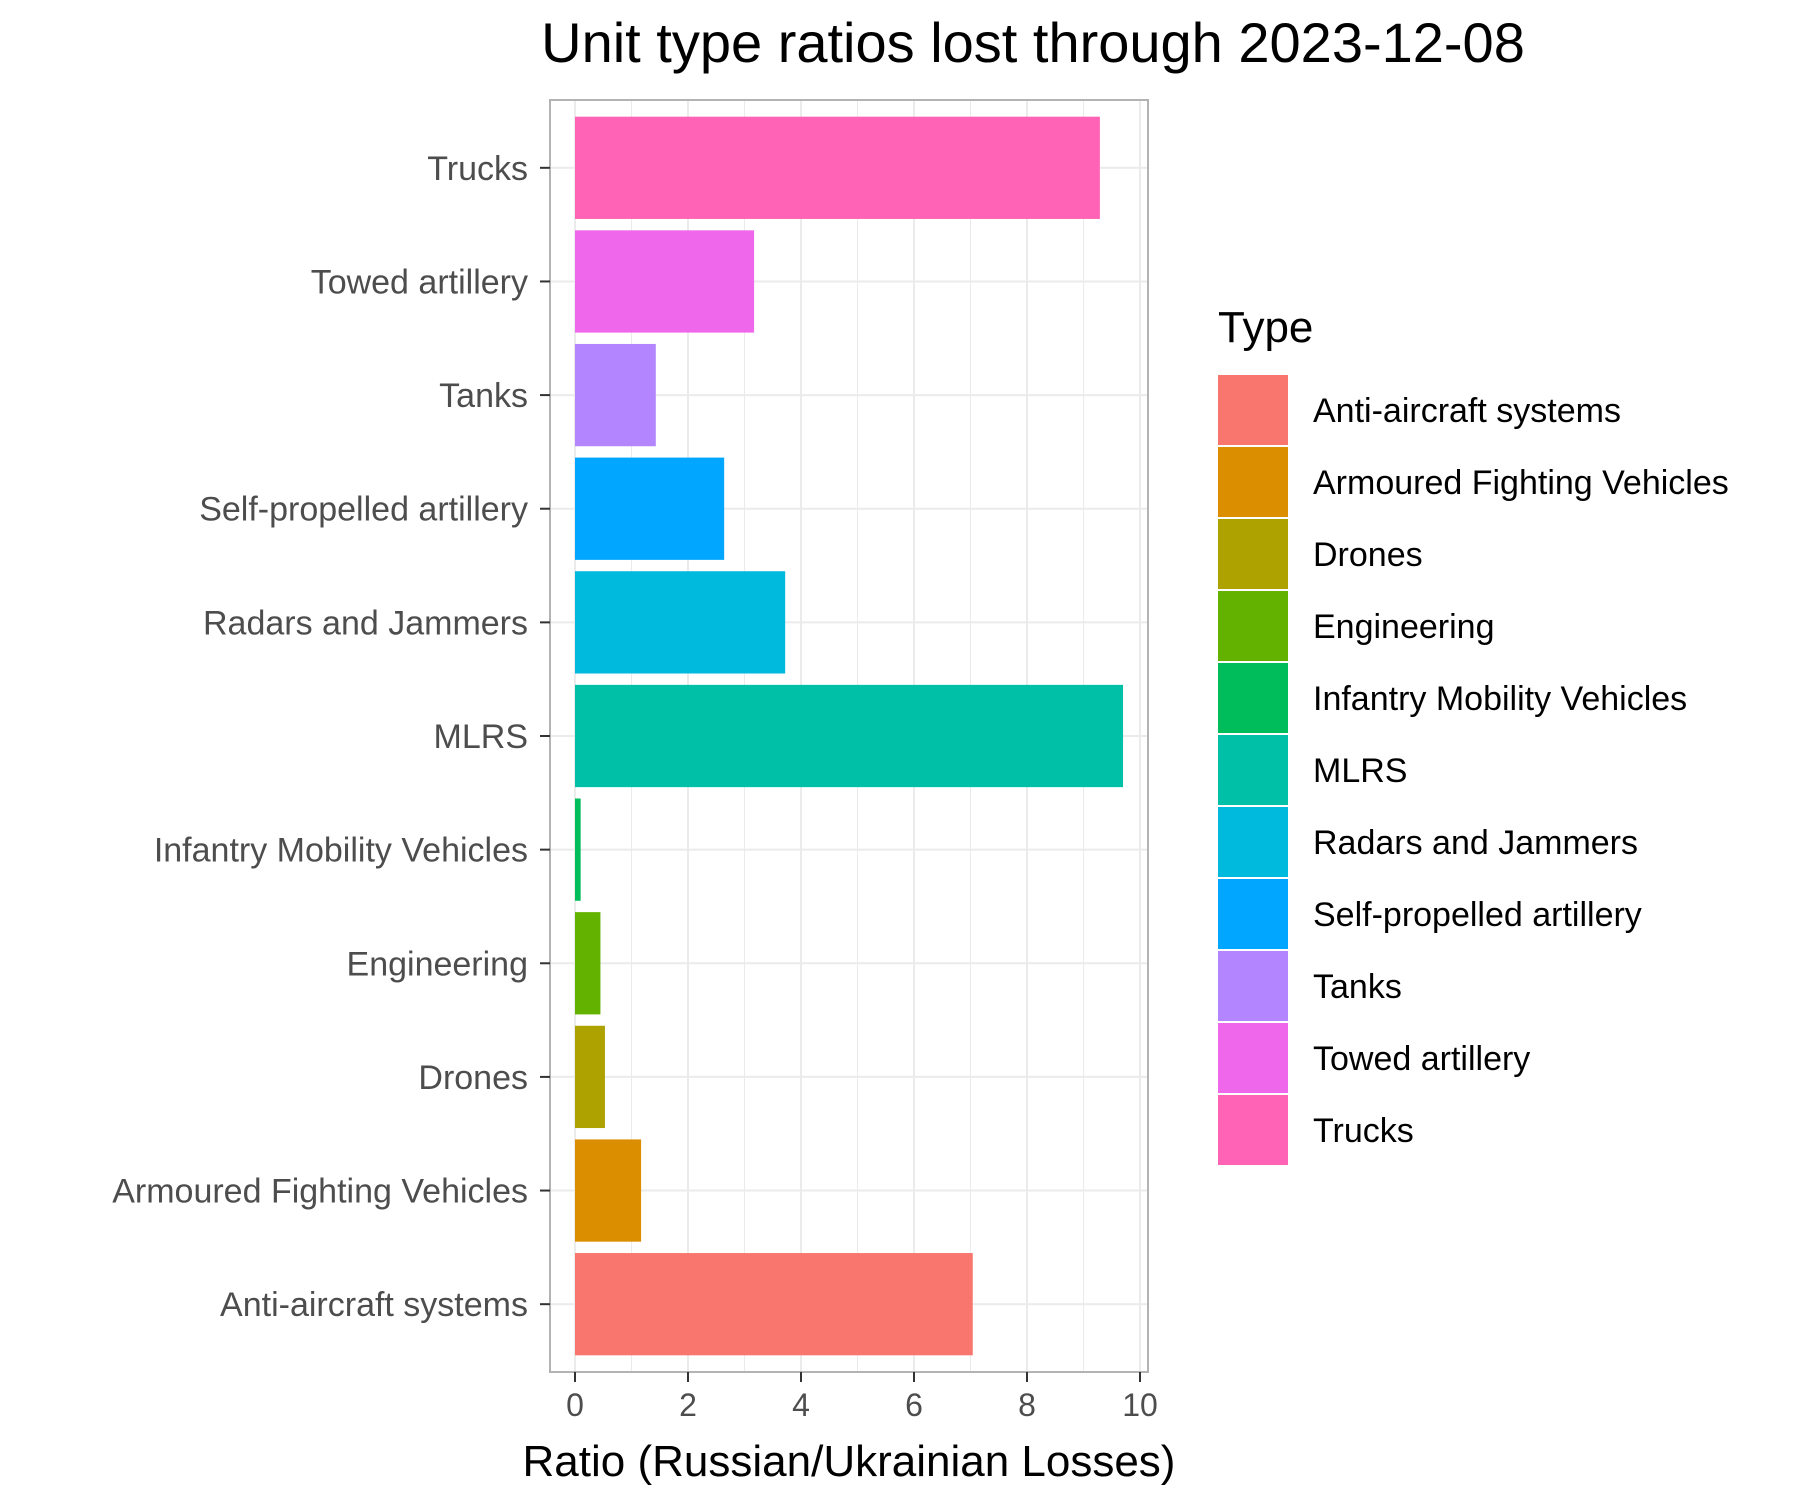 This screenshot has width=1800, height=1500. Describe the element at coordinates (365, 623) in the screenshot. I see `y-tick-label: Radars and Jammers` at that location.